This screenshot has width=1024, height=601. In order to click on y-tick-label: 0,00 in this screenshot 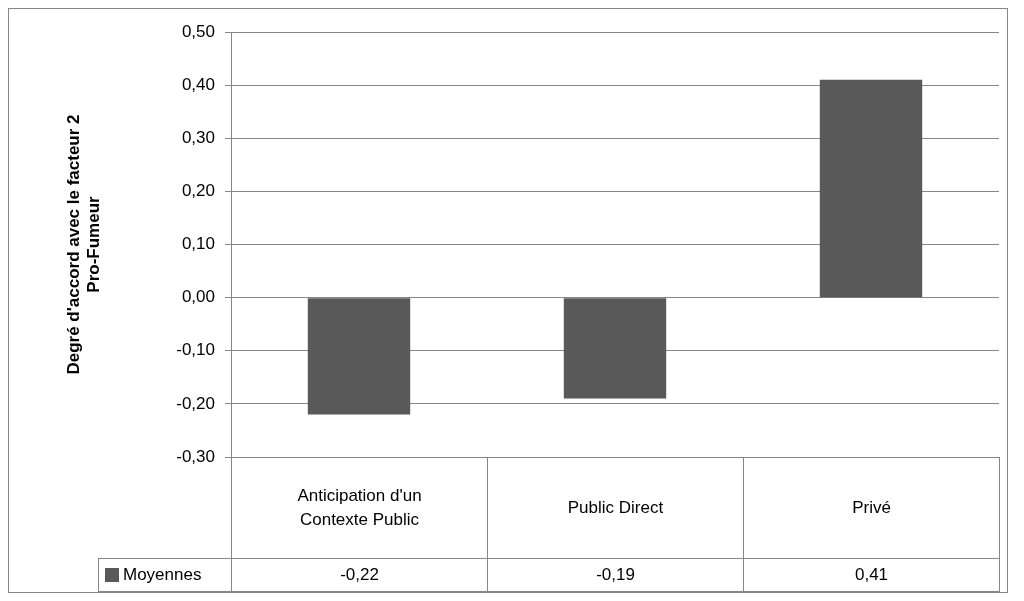, I will do `click(198, 297)`.